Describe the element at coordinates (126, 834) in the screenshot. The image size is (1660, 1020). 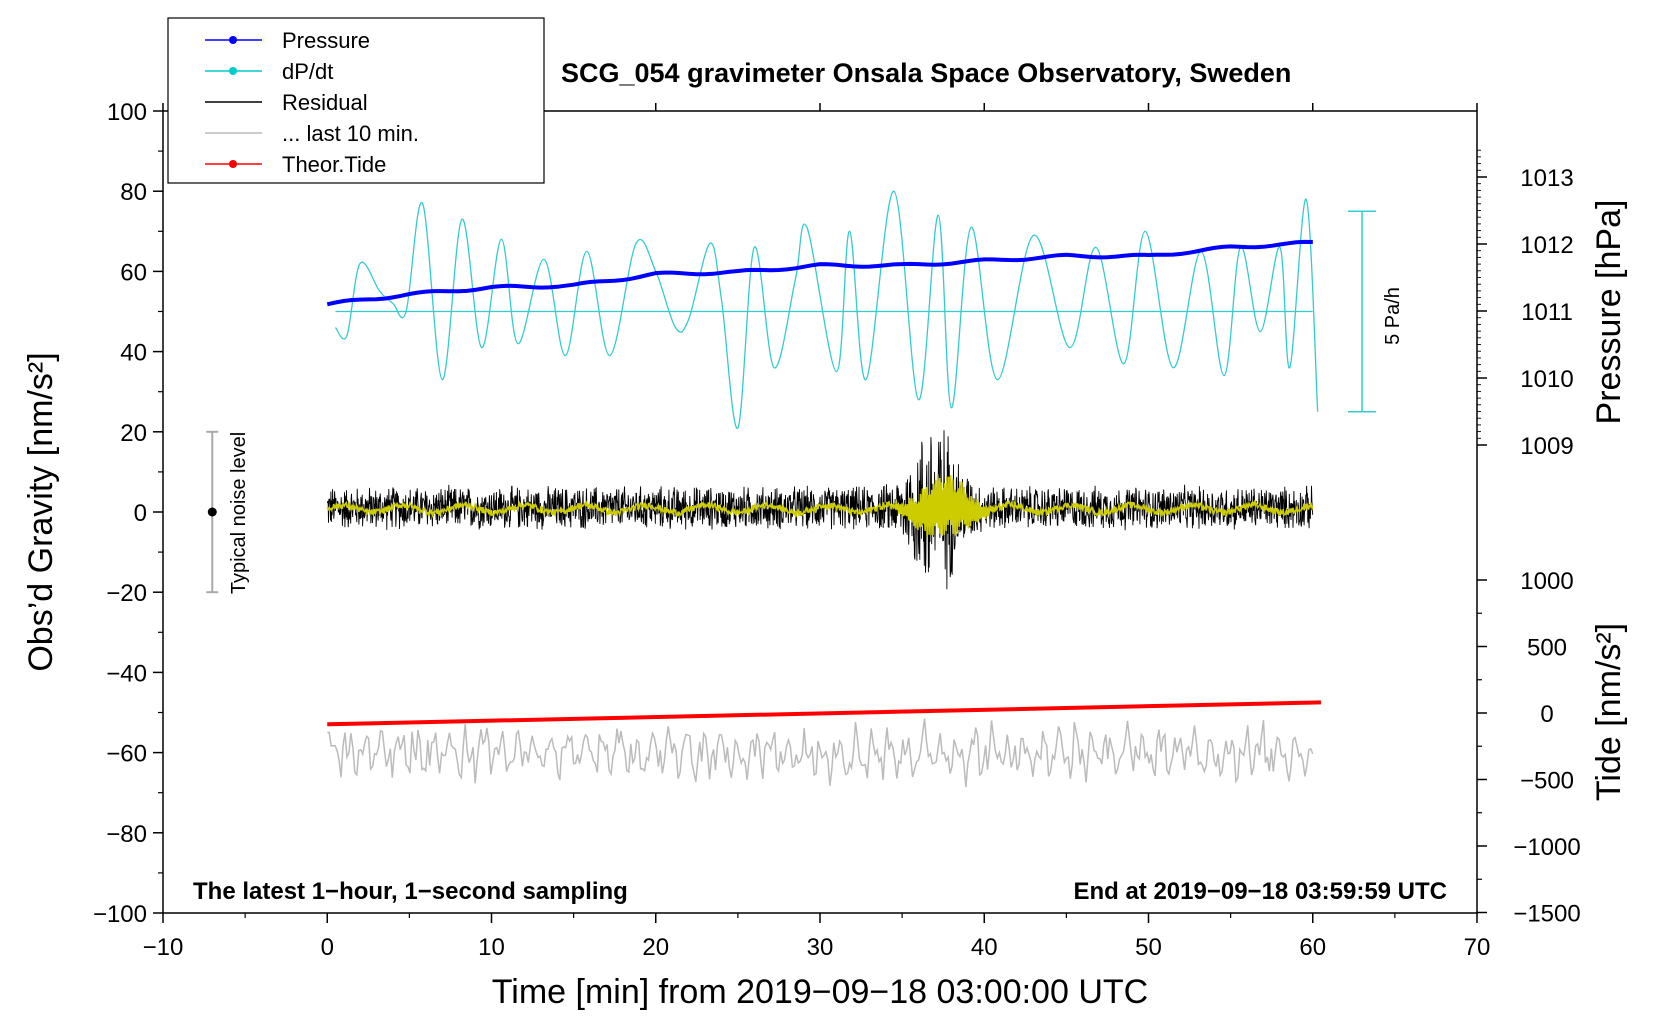
I see `y-tick-label: −80` at that location.